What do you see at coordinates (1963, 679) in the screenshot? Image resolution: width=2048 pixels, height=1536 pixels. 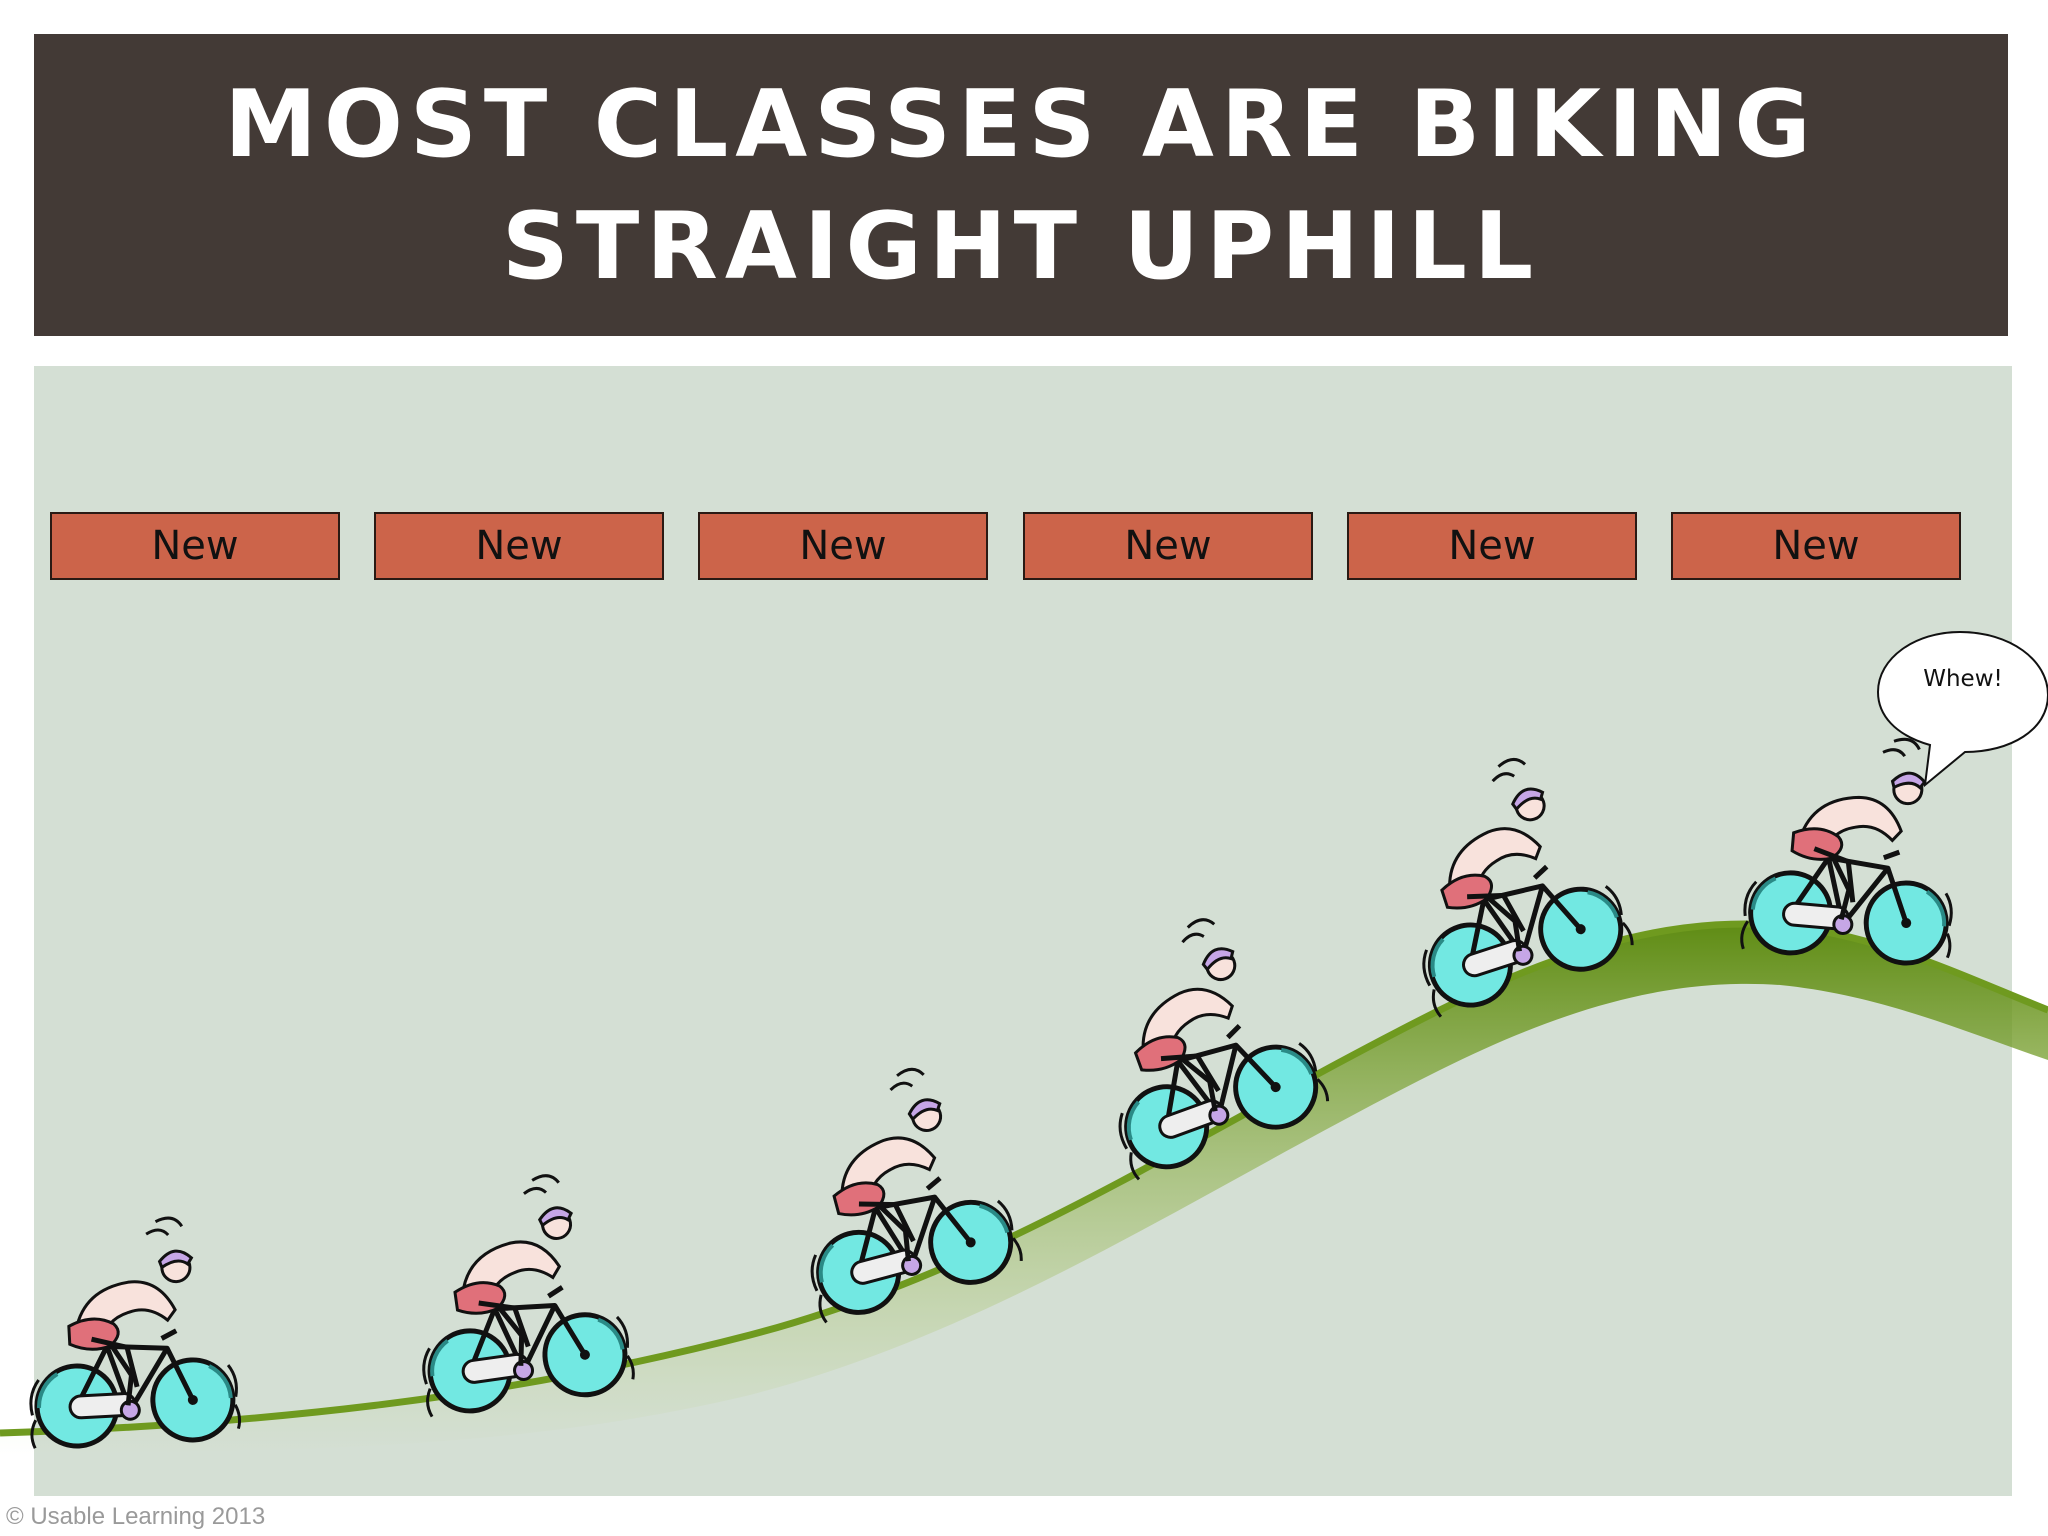 I see `speech-bubble-text: Whew!` at bounding box center [1963, 679].